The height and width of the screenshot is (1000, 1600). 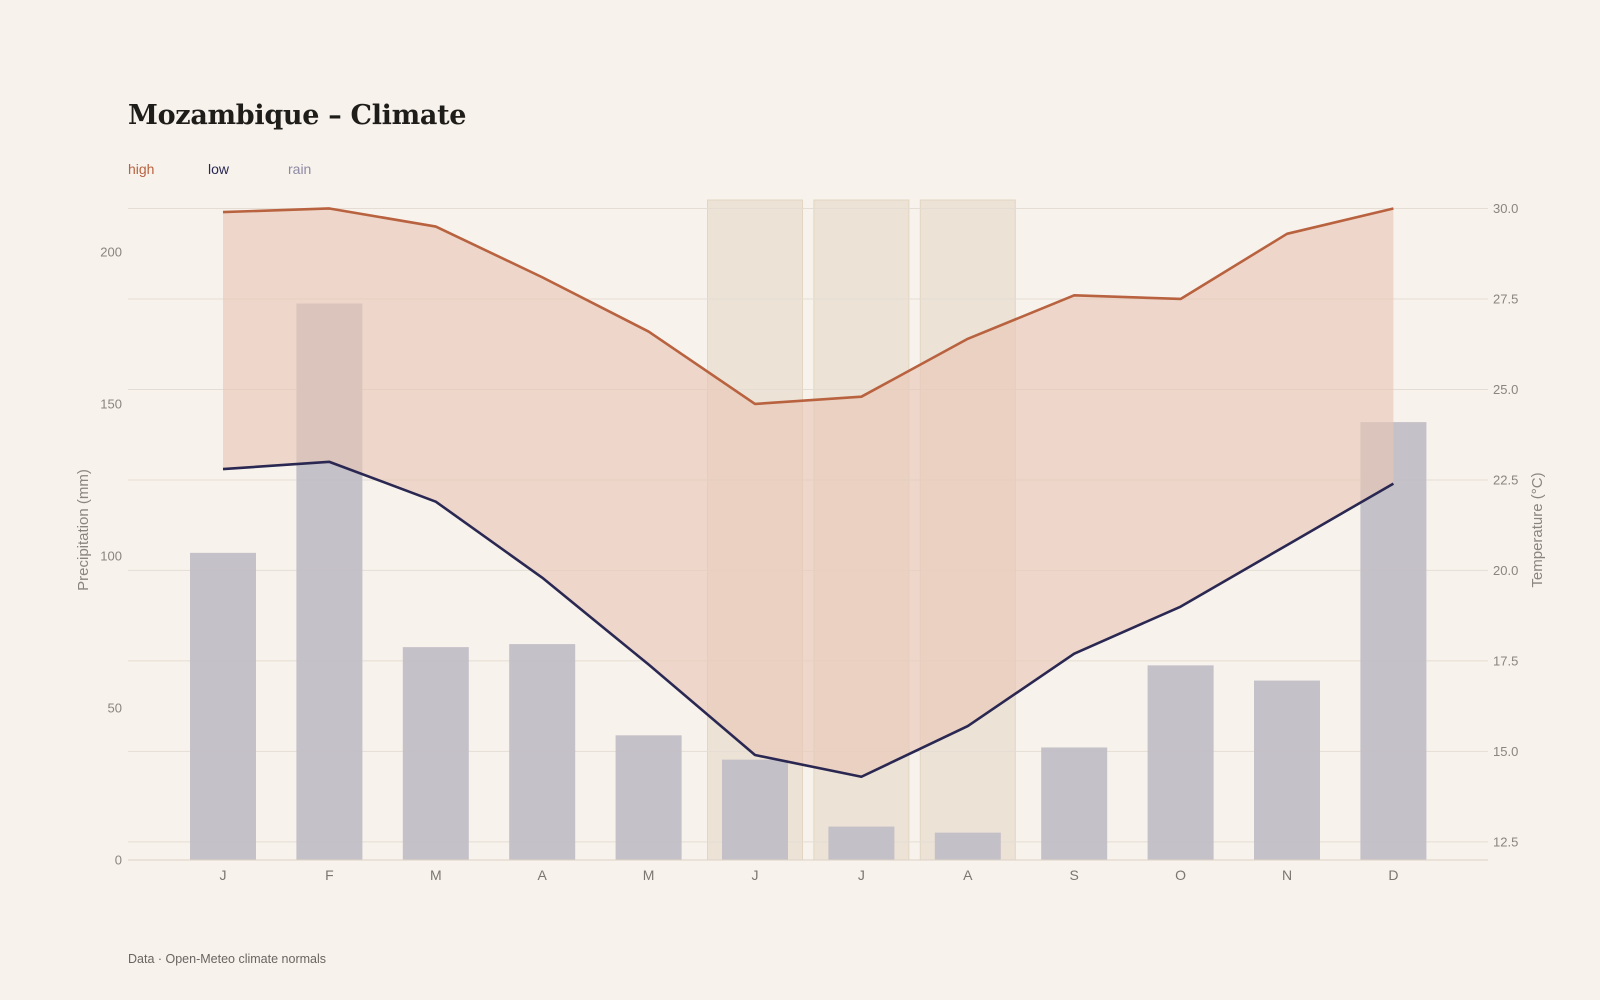 I want to click on legend-high: high, so click(x=141, y=169).